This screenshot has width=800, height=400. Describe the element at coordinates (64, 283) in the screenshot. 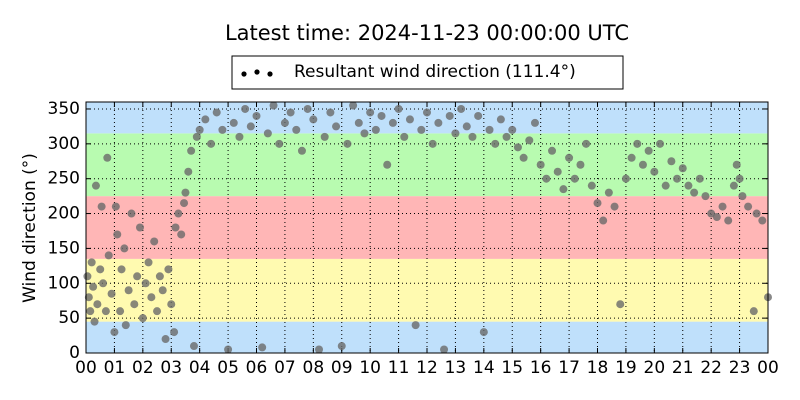

I see `y-tick-label: 100` at that location.